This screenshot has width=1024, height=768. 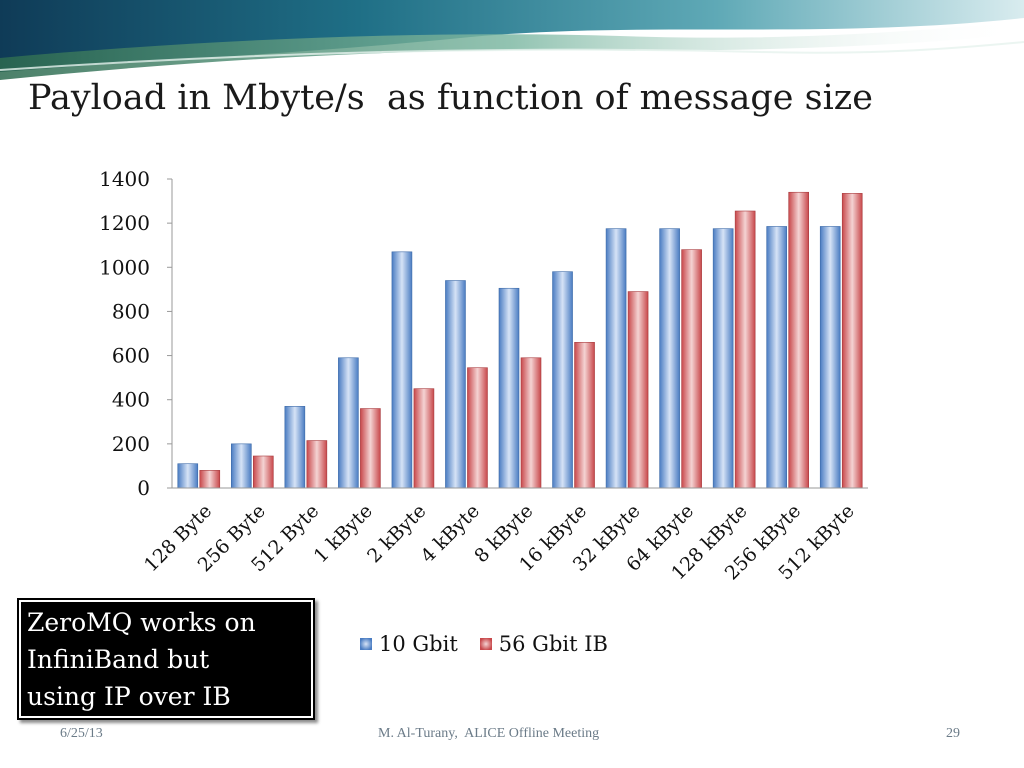 What do you see at coordinates (396, 533) in the screenshot?
I see `x-tick-label: 2 kByte` at bounding box center [396, 533].